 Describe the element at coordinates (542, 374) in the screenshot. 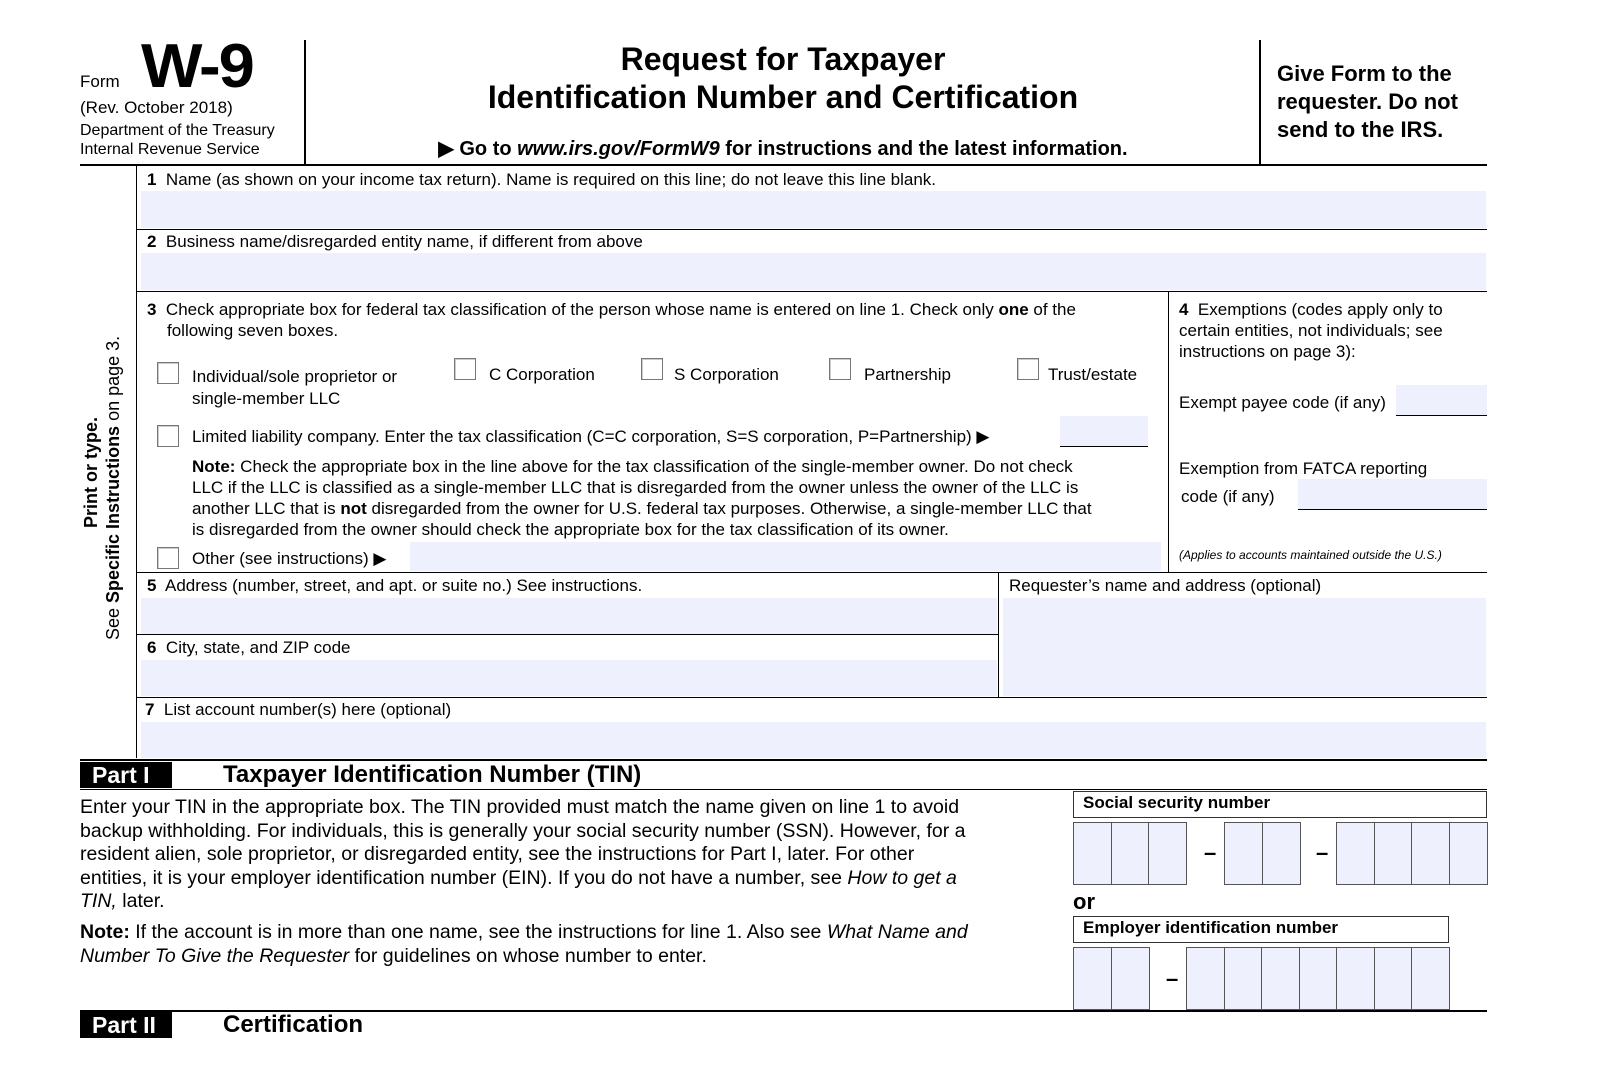

I see `label-c-corporation: C Corporation` at that location.